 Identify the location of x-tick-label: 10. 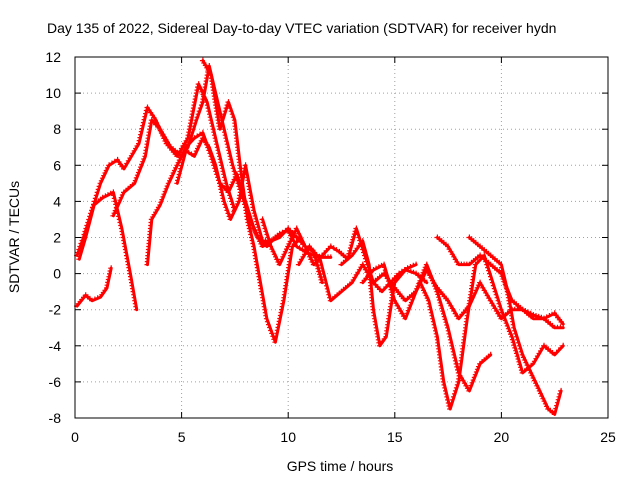
(288, 437).